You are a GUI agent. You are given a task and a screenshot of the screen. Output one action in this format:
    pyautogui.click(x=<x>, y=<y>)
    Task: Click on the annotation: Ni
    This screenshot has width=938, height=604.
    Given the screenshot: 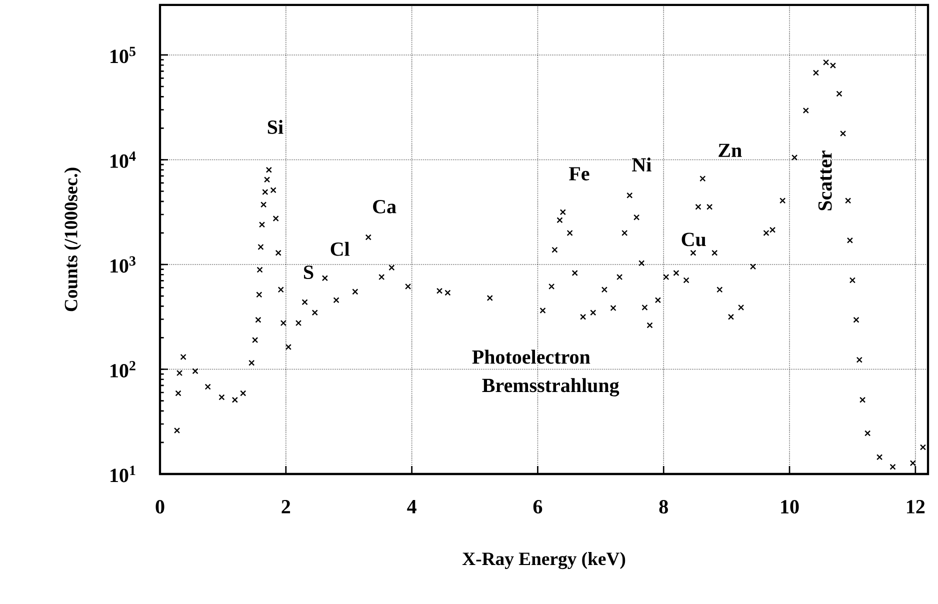 What is the action you would take?
    pyautogui.click(x=642, y=165)
    